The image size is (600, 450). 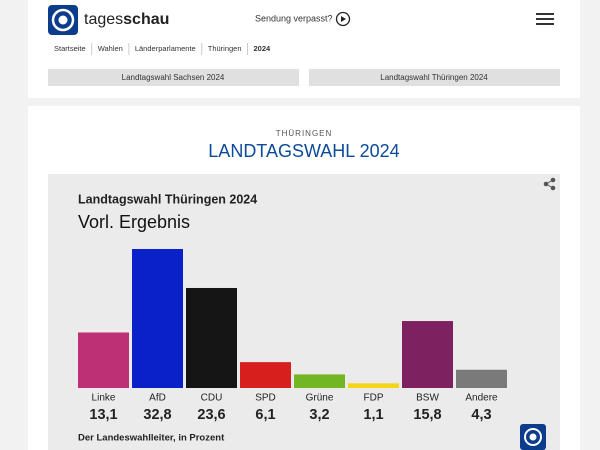 I want to click on breadcrumb: Wahlen, so click(x=110, y=48).